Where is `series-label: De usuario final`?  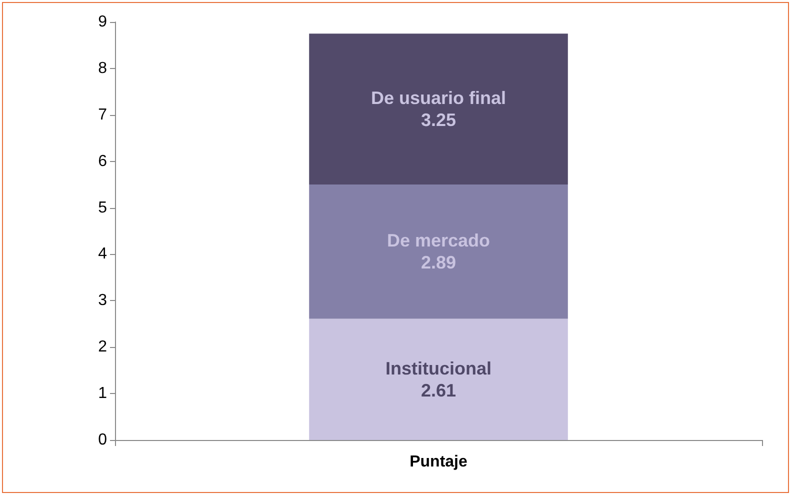
series-label: De usuario final is located at coordinates (438, 98).